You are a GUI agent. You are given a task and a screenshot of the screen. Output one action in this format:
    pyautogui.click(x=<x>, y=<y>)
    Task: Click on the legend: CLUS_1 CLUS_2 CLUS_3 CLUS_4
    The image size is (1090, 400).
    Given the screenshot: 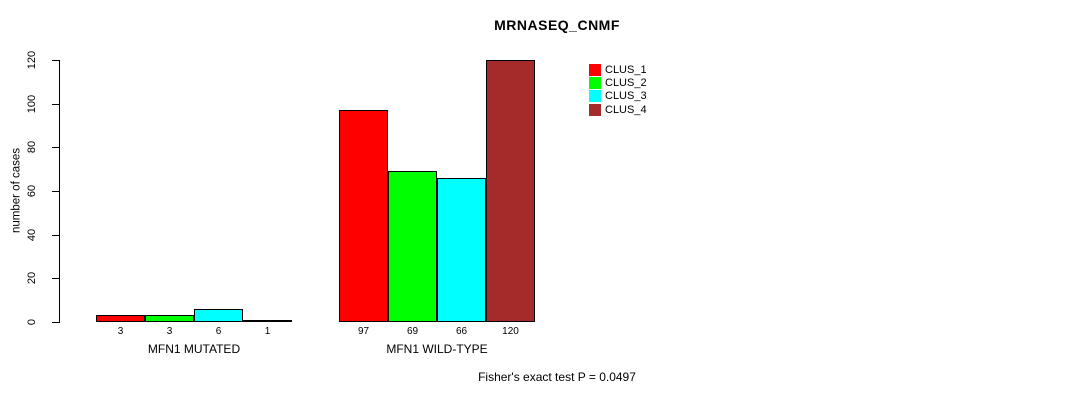 What is the action you would take?
    pyautogui.click(x=618, y=89)
    